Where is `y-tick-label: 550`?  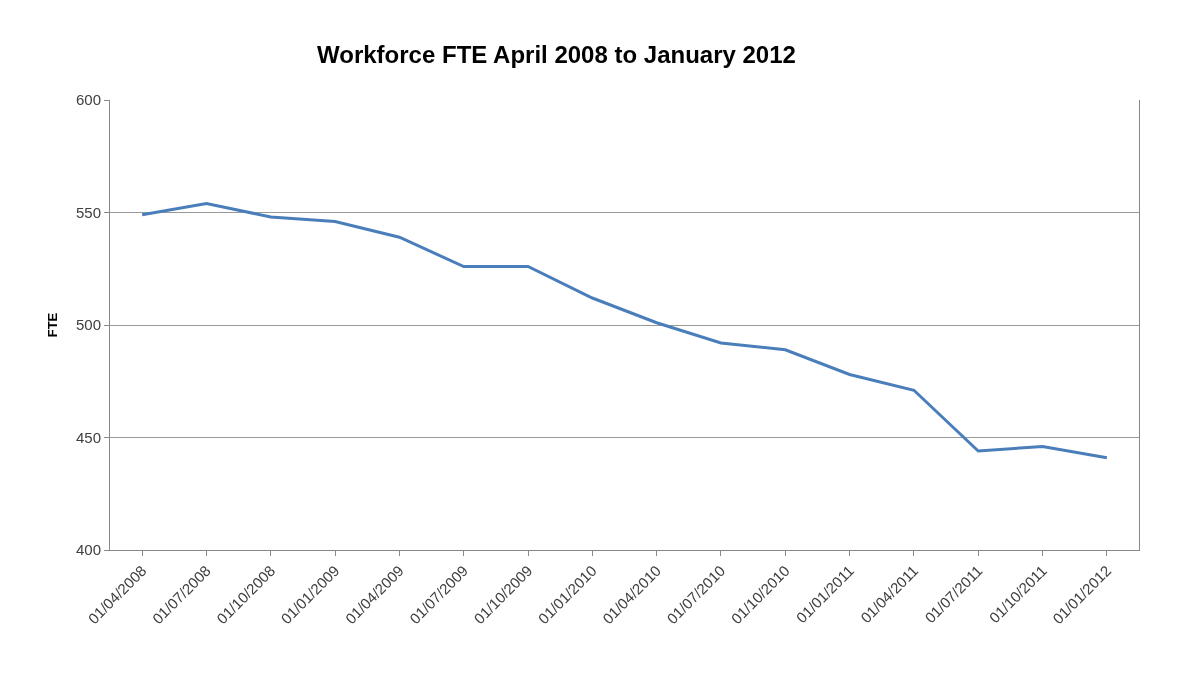 y-tick-label: 550 is located at coordinates (88, 212).